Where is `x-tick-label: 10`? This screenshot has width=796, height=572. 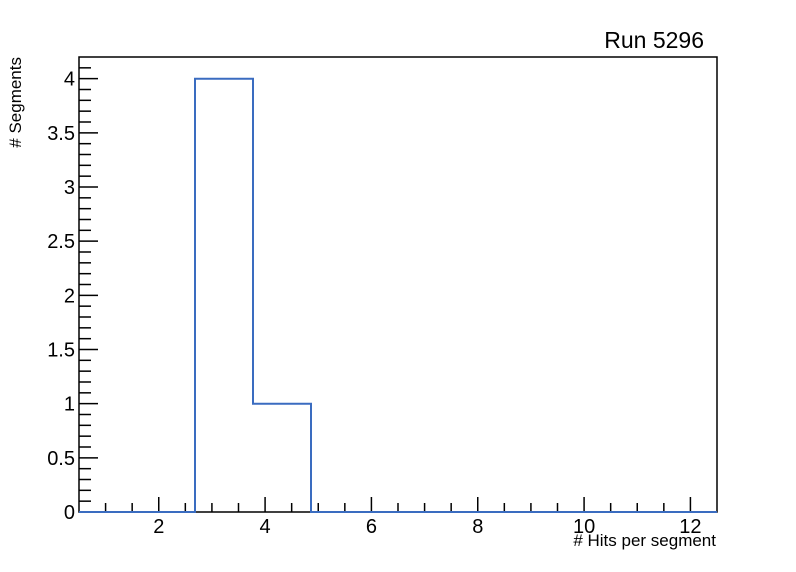
x-tick-label: 10 is located at coordinates (584, 527).